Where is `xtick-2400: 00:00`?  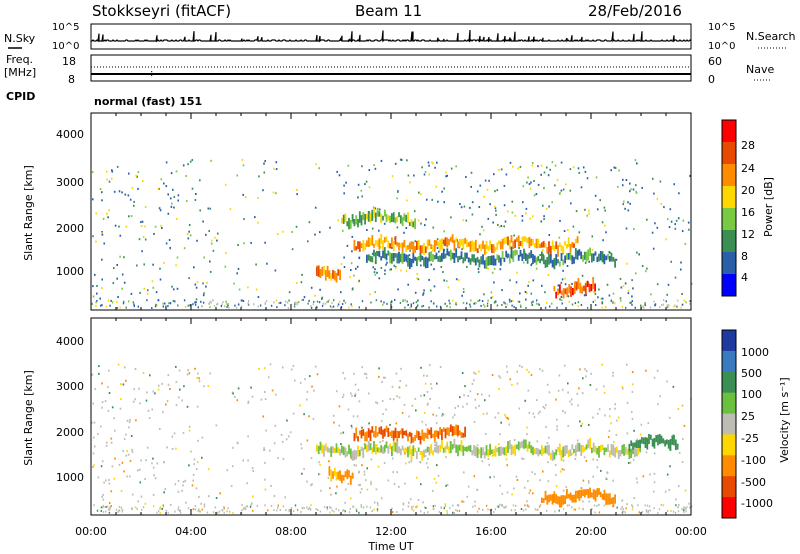
xtick-2400: 00:00 is located at coordinates (691, 531).